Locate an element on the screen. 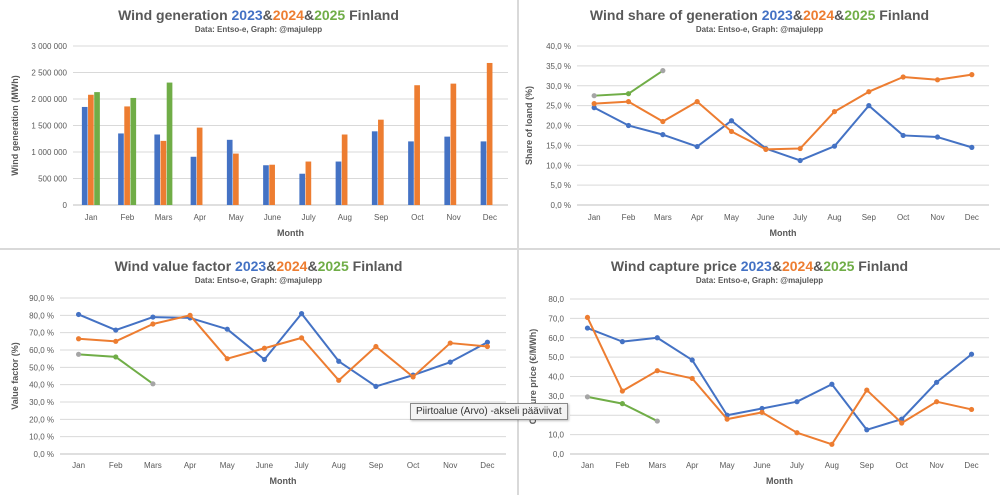 This screenshot has height=495, width=1000. y-tick-label: 30,0 % is located at coordinates (41, 402).